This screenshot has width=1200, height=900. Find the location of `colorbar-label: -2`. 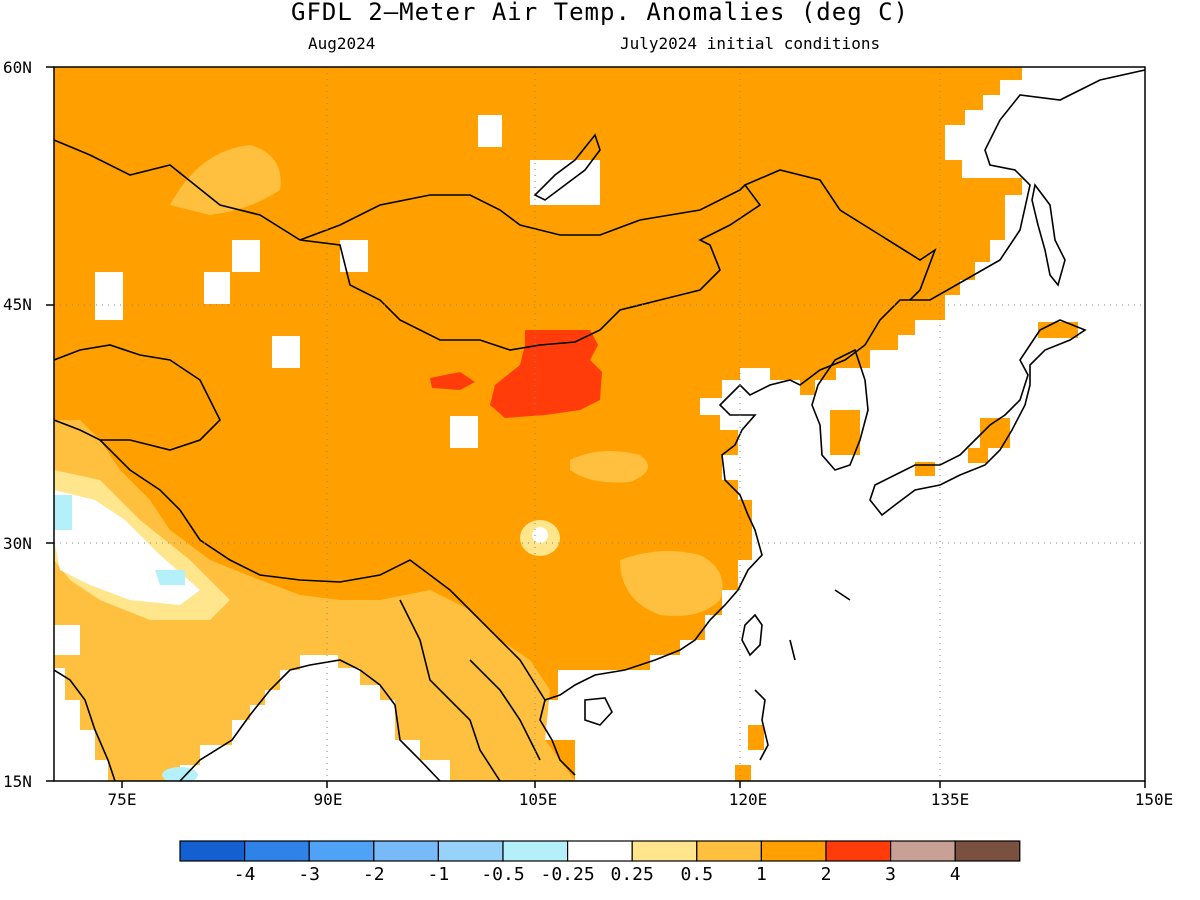

colorbar-label: -2 is located at coordinates (373, 874).